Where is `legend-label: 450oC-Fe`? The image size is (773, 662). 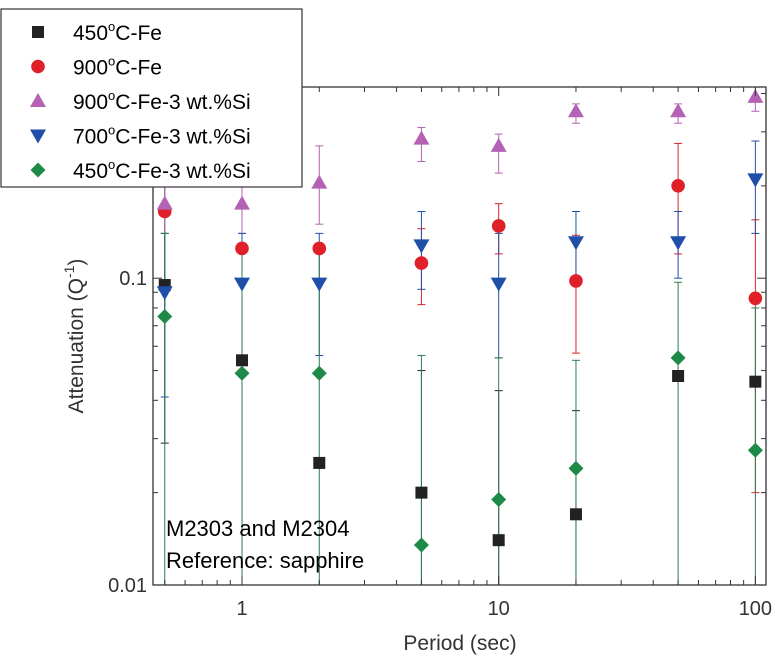
legend-label: 450oC-Fe is located at coordinates (117, 32).